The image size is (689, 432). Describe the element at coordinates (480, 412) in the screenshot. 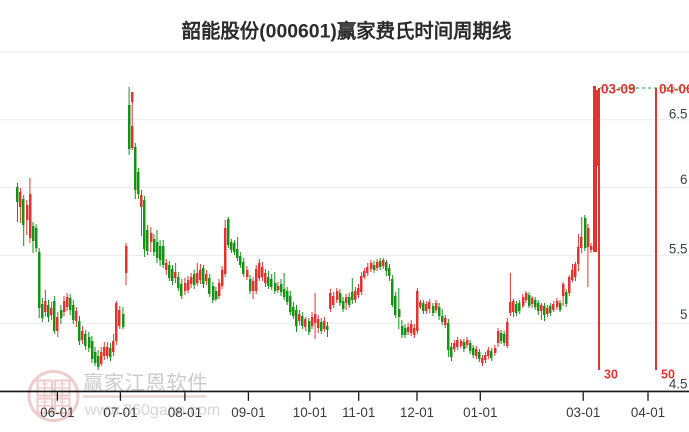

I see `svg-text: 01-01` at that location.